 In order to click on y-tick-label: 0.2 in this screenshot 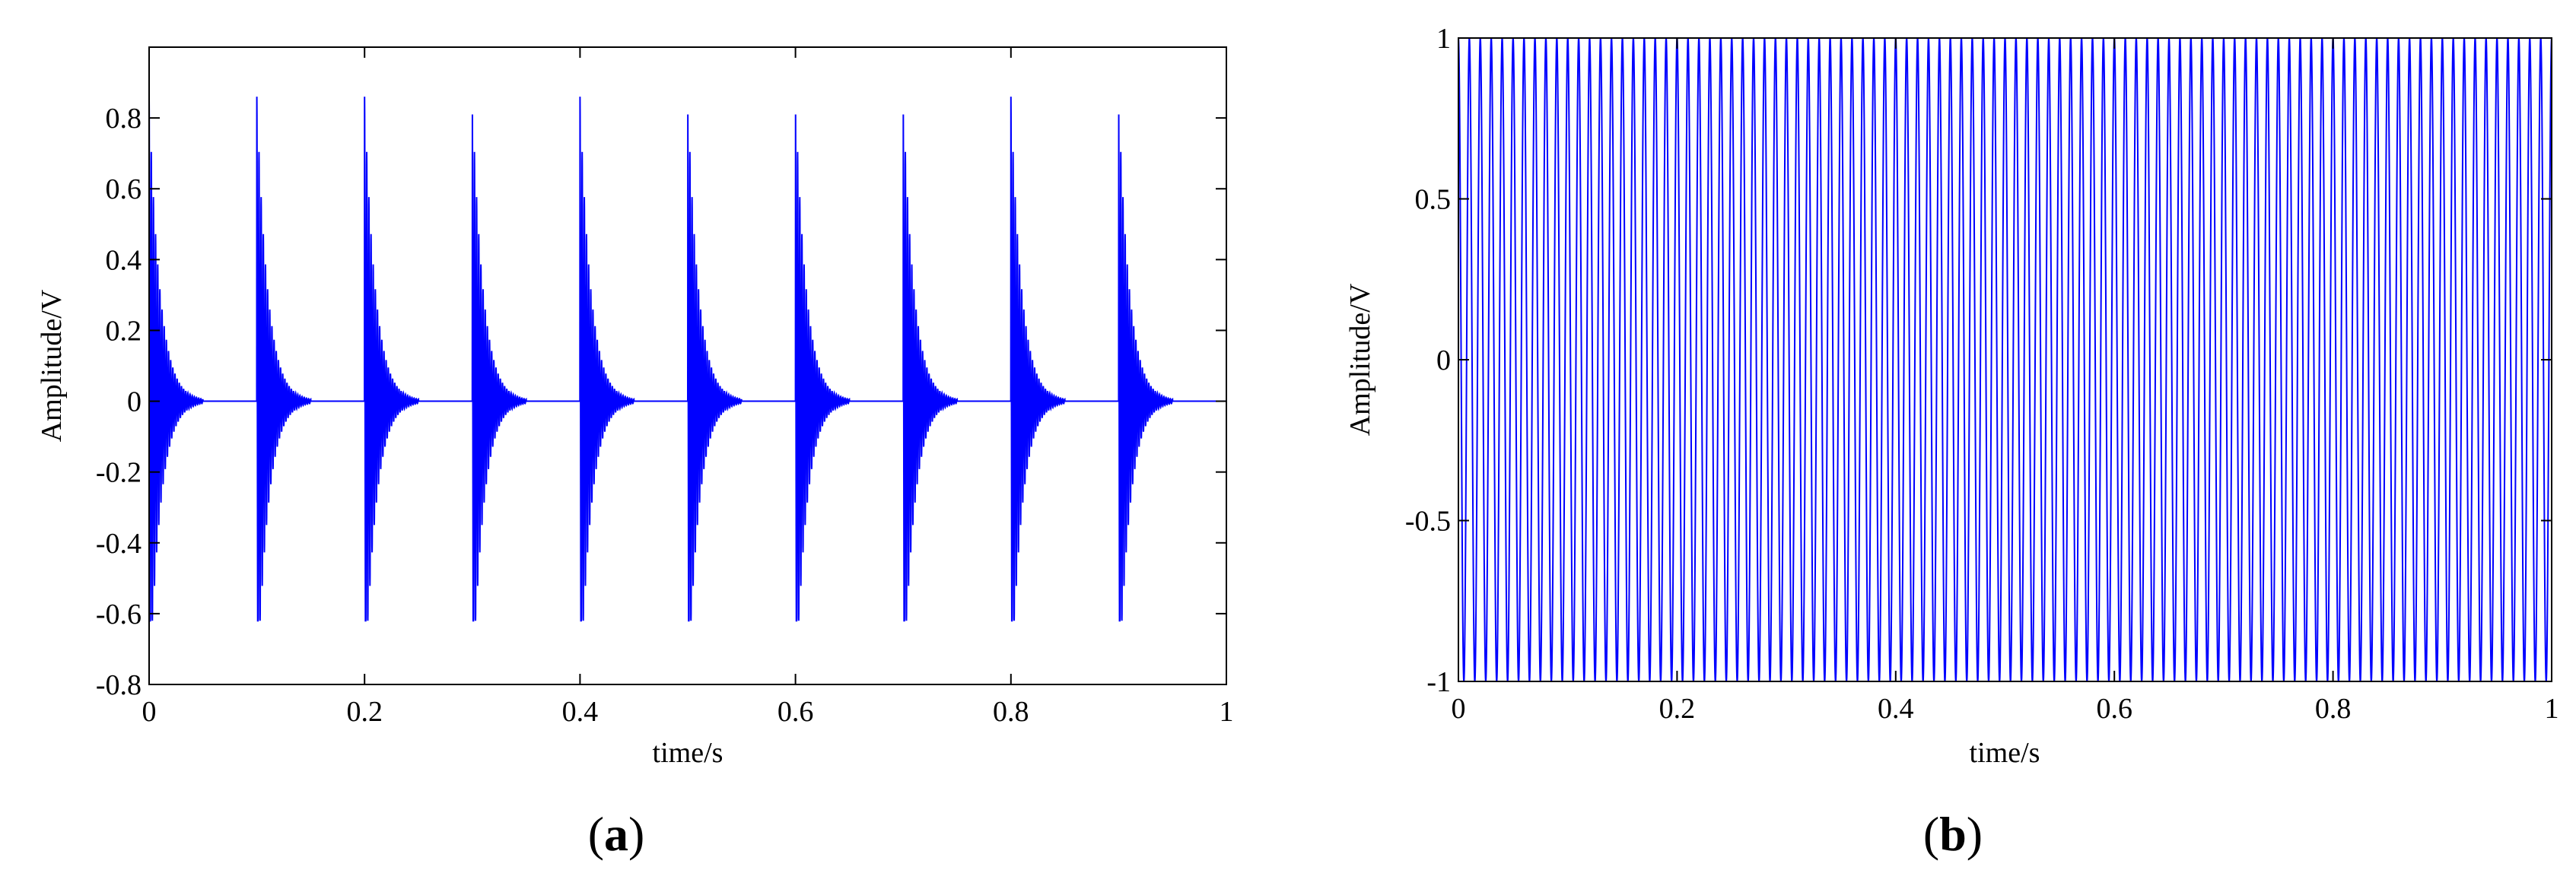, I will do `click(124, 331)`.